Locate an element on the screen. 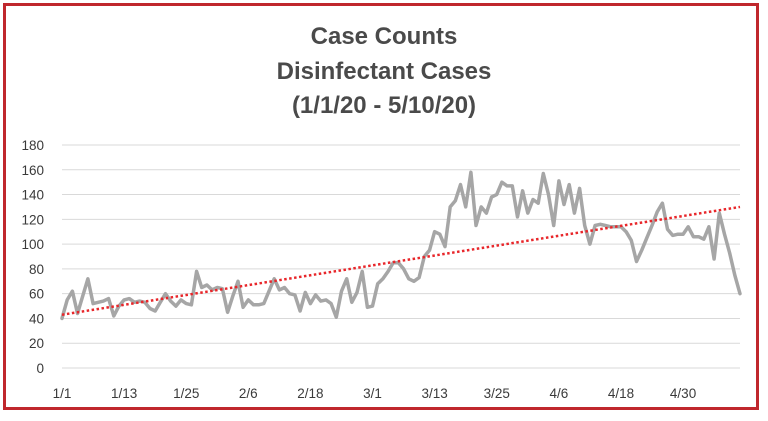 Image resolution: width=768 pixels, height=421 pixels. x-tick-label: 1/13 is located at coordinates (124, 393).